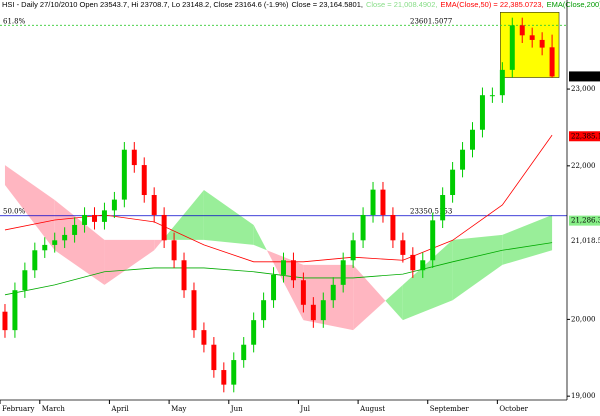  I want to click on x-tick-label: March, so click(54, 409).